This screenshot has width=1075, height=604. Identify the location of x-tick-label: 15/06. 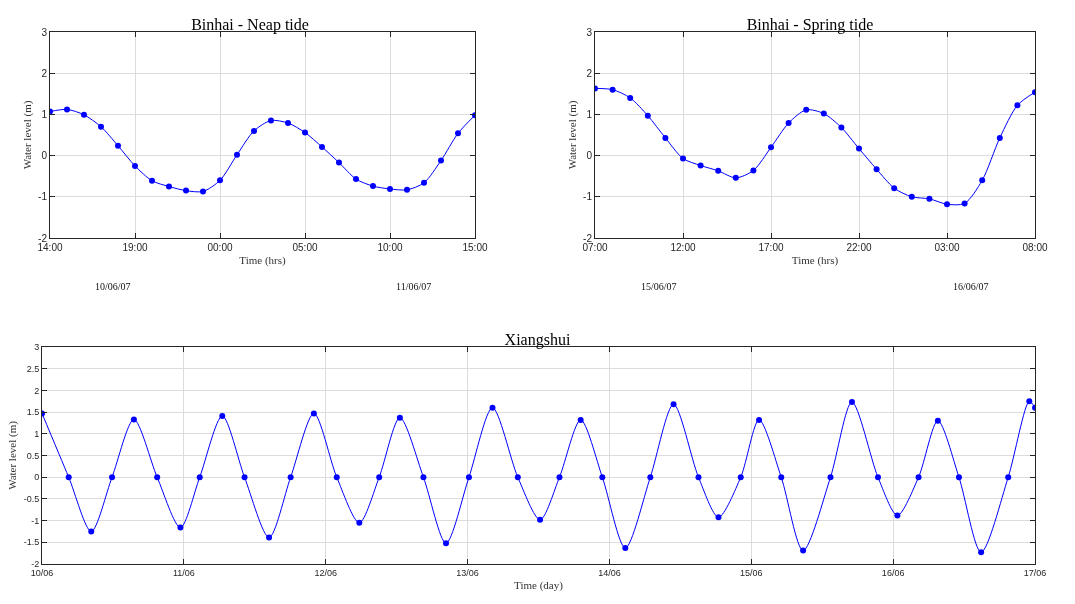
(751, 572).